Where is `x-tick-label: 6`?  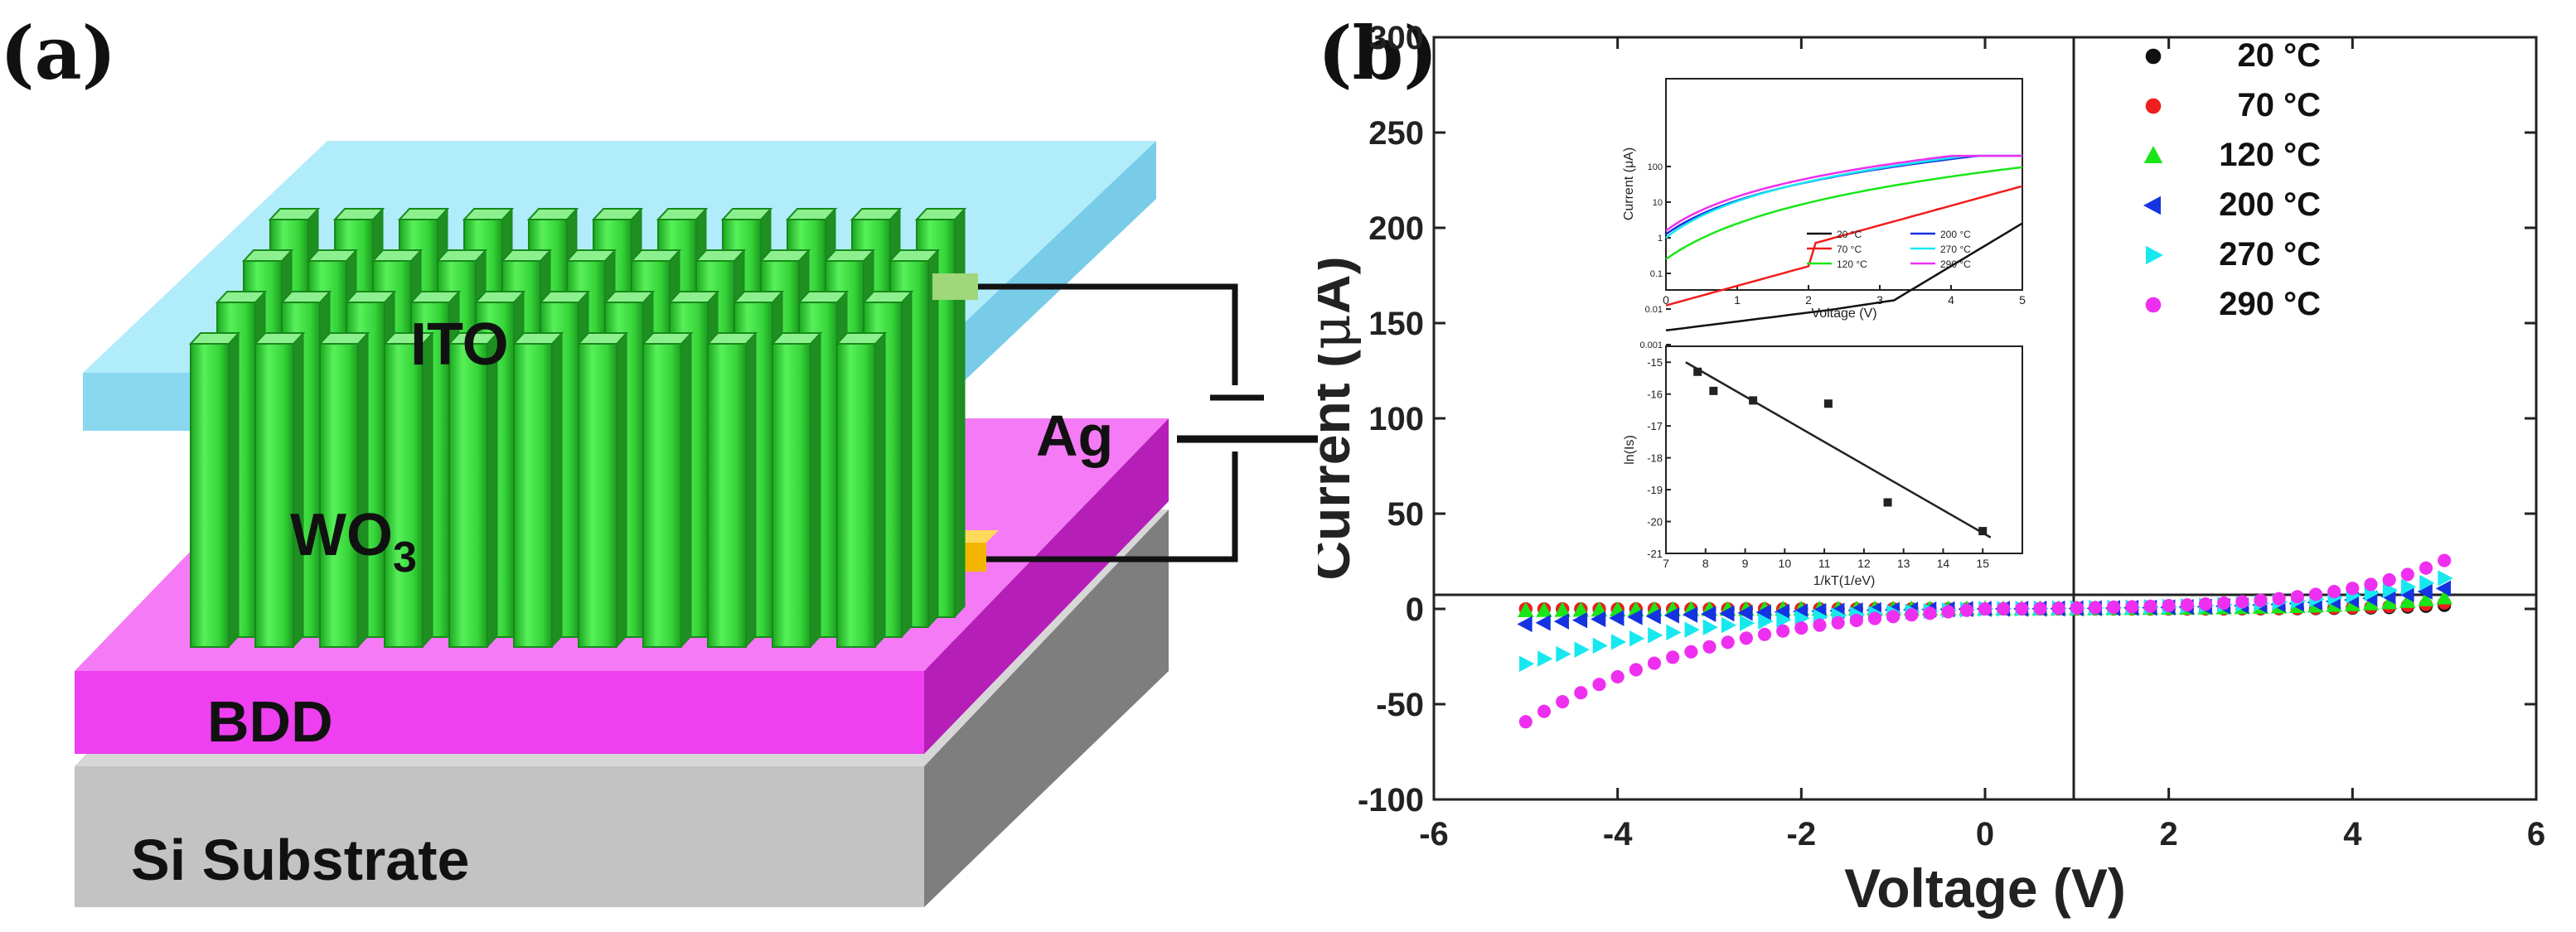
x-tick-label: 6 is located at coordinates (2536, 834).